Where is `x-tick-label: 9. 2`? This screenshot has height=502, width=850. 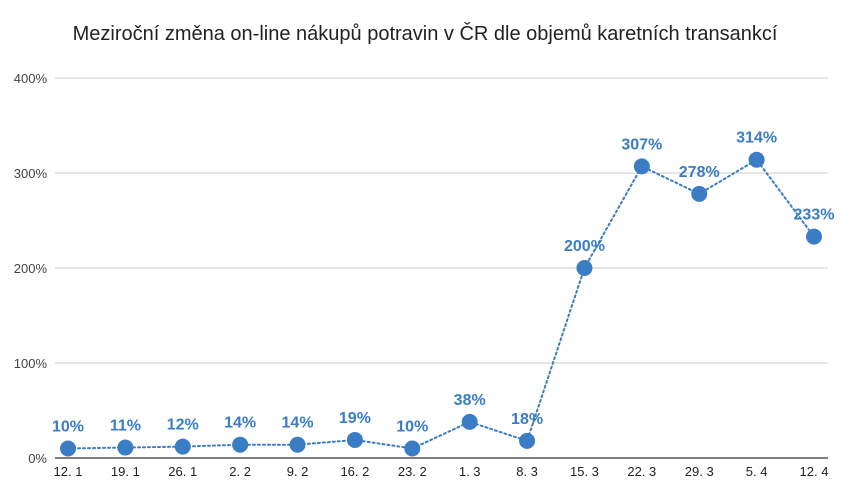 x-tick-label: 9. 2 is located at coordinates (298, 471).